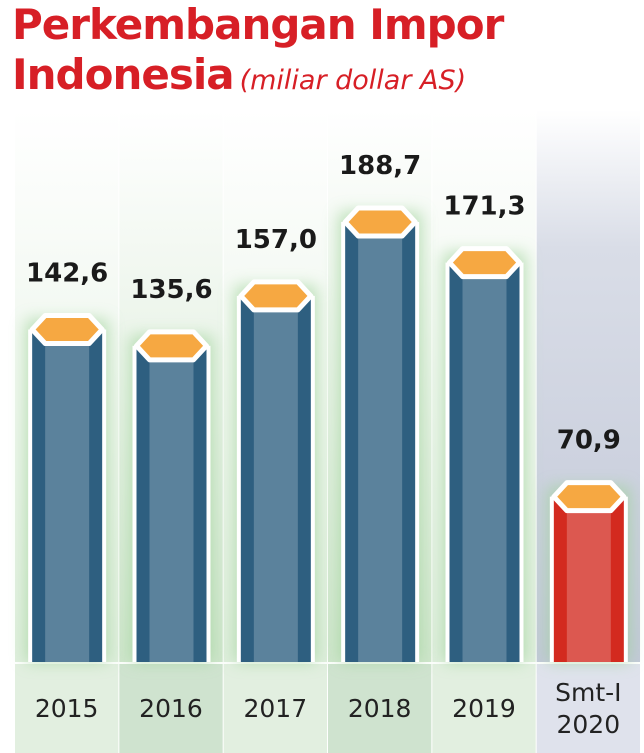 This screenshot has height=753, width=644. What do you see at coordinates (258, 49) in the screenshot?
I see `chart-title: Perkembangan Impor Indonesia` at bounding box center [258, 49].